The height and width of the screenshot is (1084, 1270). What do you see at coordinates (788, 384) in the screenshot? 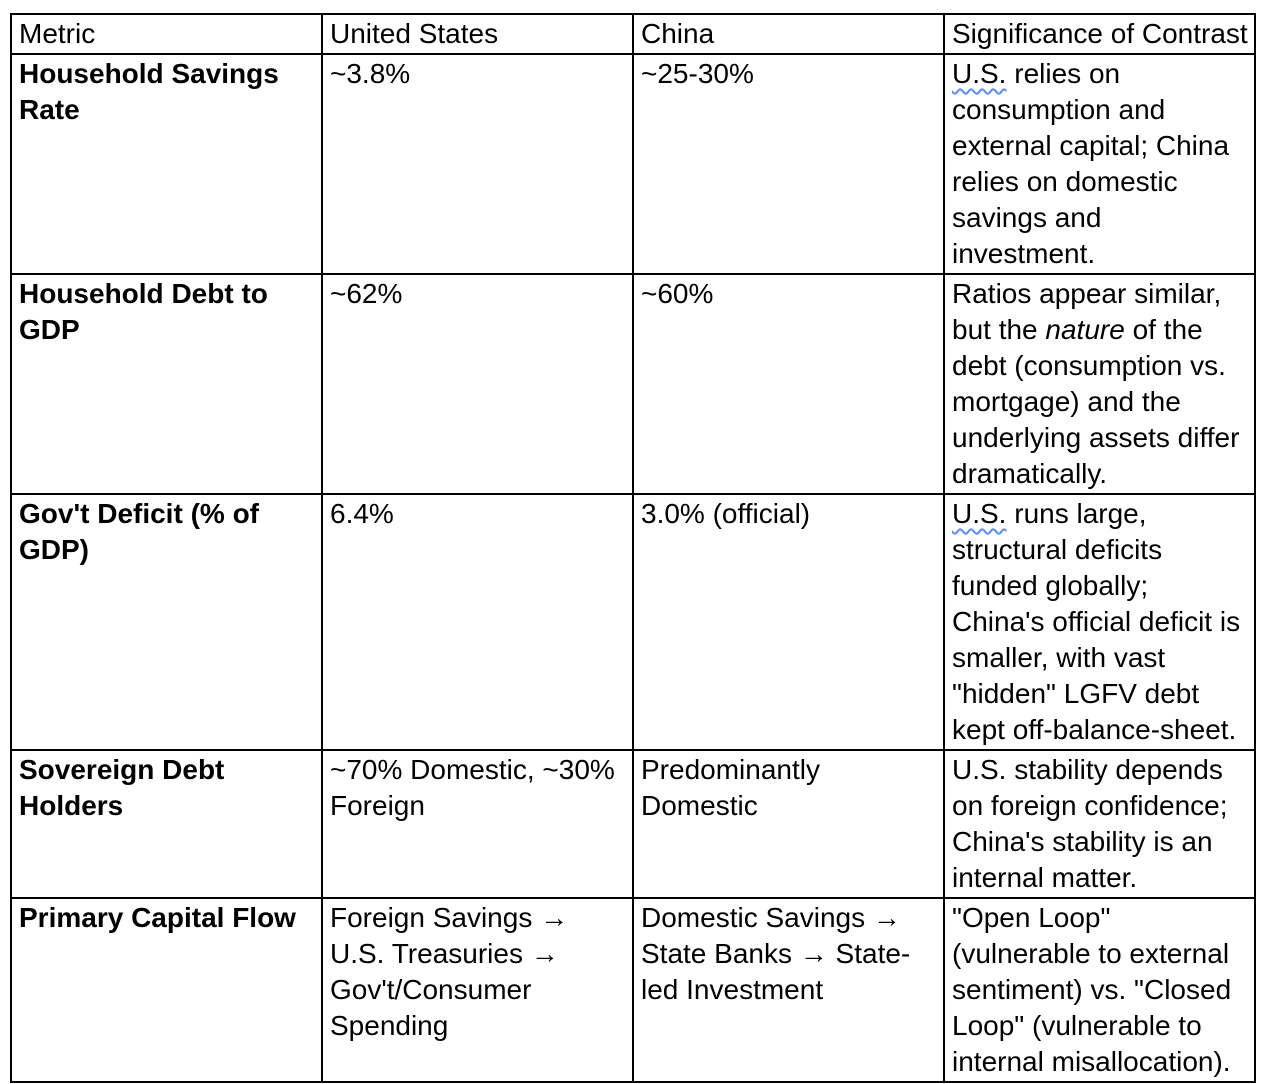
I see `cell-china-household-debt-to-gdp: ~60%` at bounding box center [788, 384].